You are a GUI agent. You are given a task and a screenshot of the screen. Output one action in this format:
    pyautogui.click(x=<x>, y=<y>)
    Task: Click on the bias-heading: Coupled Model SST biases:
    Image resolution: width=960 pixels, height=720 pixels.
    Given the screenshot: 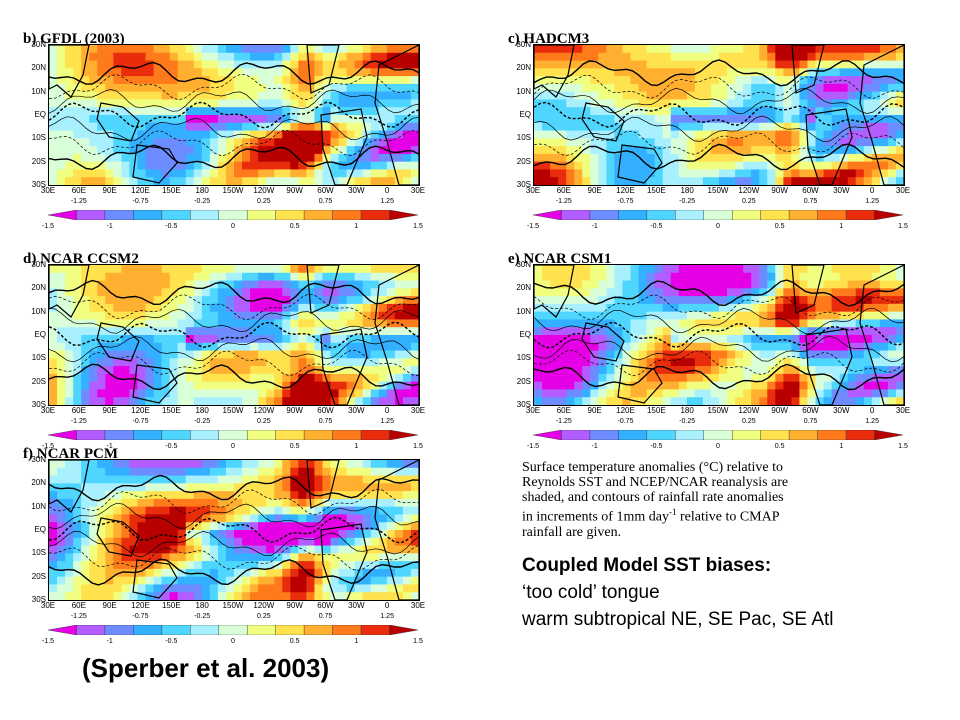 What is the action you would take?
    pyautogui.click(x=647, y=565)
    